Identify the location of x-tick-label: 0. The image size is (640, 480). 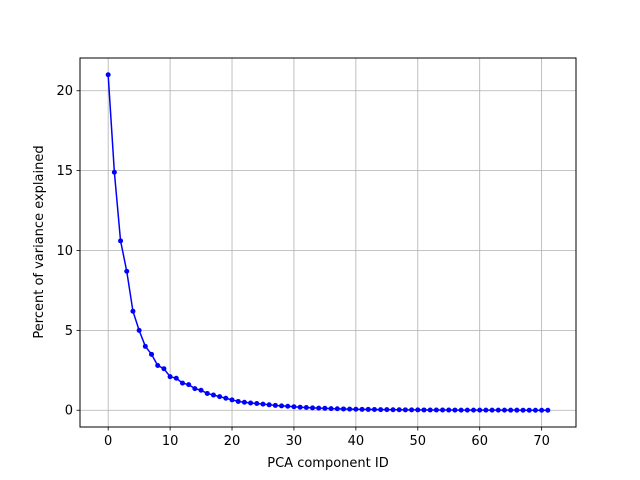
(108, 441).